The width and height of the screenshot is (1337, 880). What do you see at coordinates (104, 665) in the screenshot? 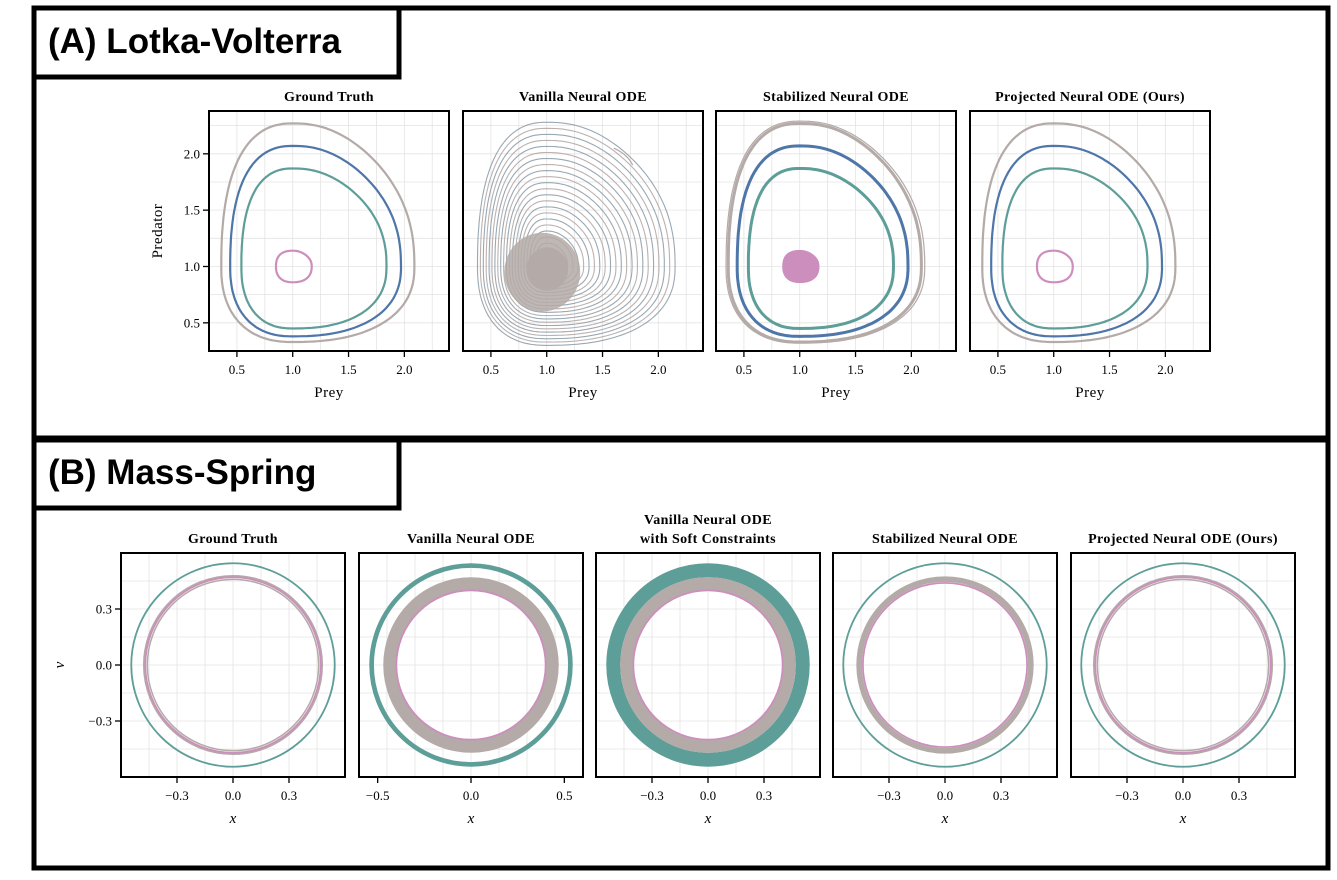
I see `y-axis: −0.3 0.0 0.3` at bounding box center [104, 665].